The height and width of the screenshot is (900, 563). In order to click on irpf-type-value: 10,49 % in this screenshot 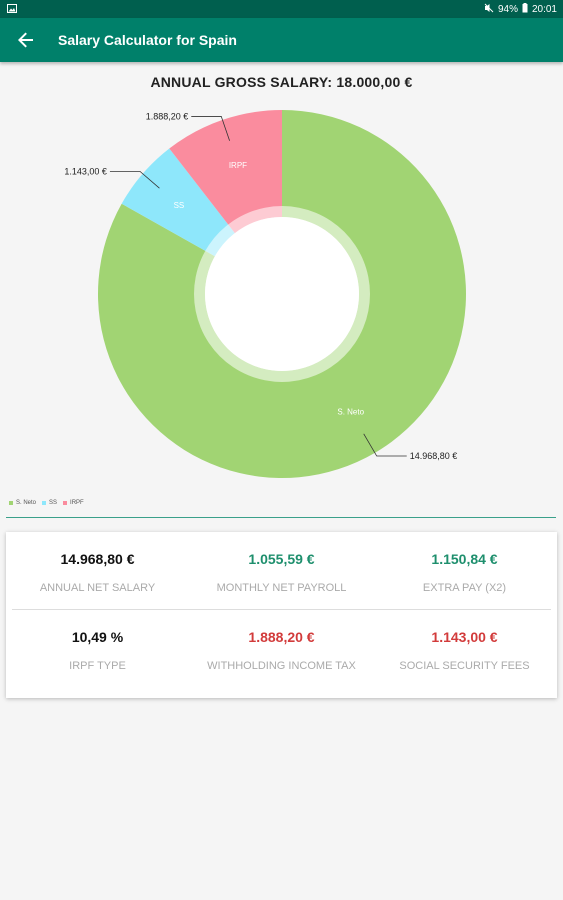, I will do `click(97, 637)`.